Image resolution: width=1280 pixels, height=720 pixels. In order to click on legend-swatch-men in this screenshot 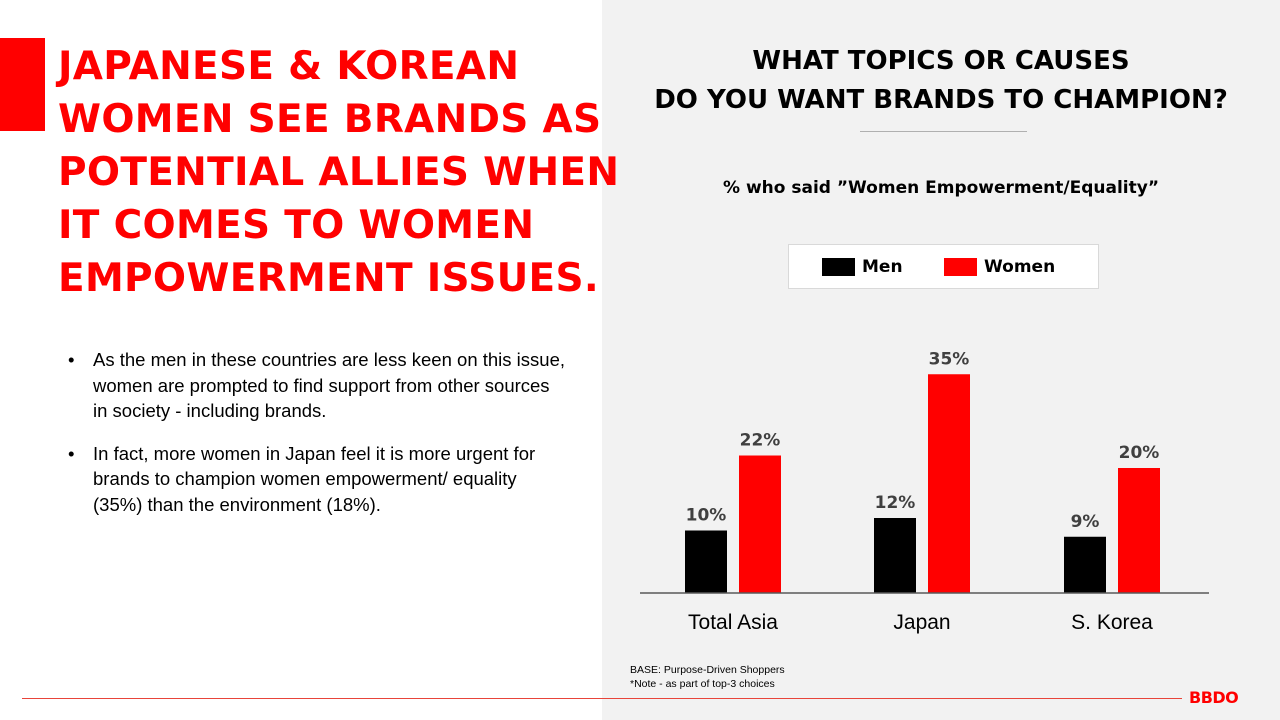, I will do `click(838, 267)`.